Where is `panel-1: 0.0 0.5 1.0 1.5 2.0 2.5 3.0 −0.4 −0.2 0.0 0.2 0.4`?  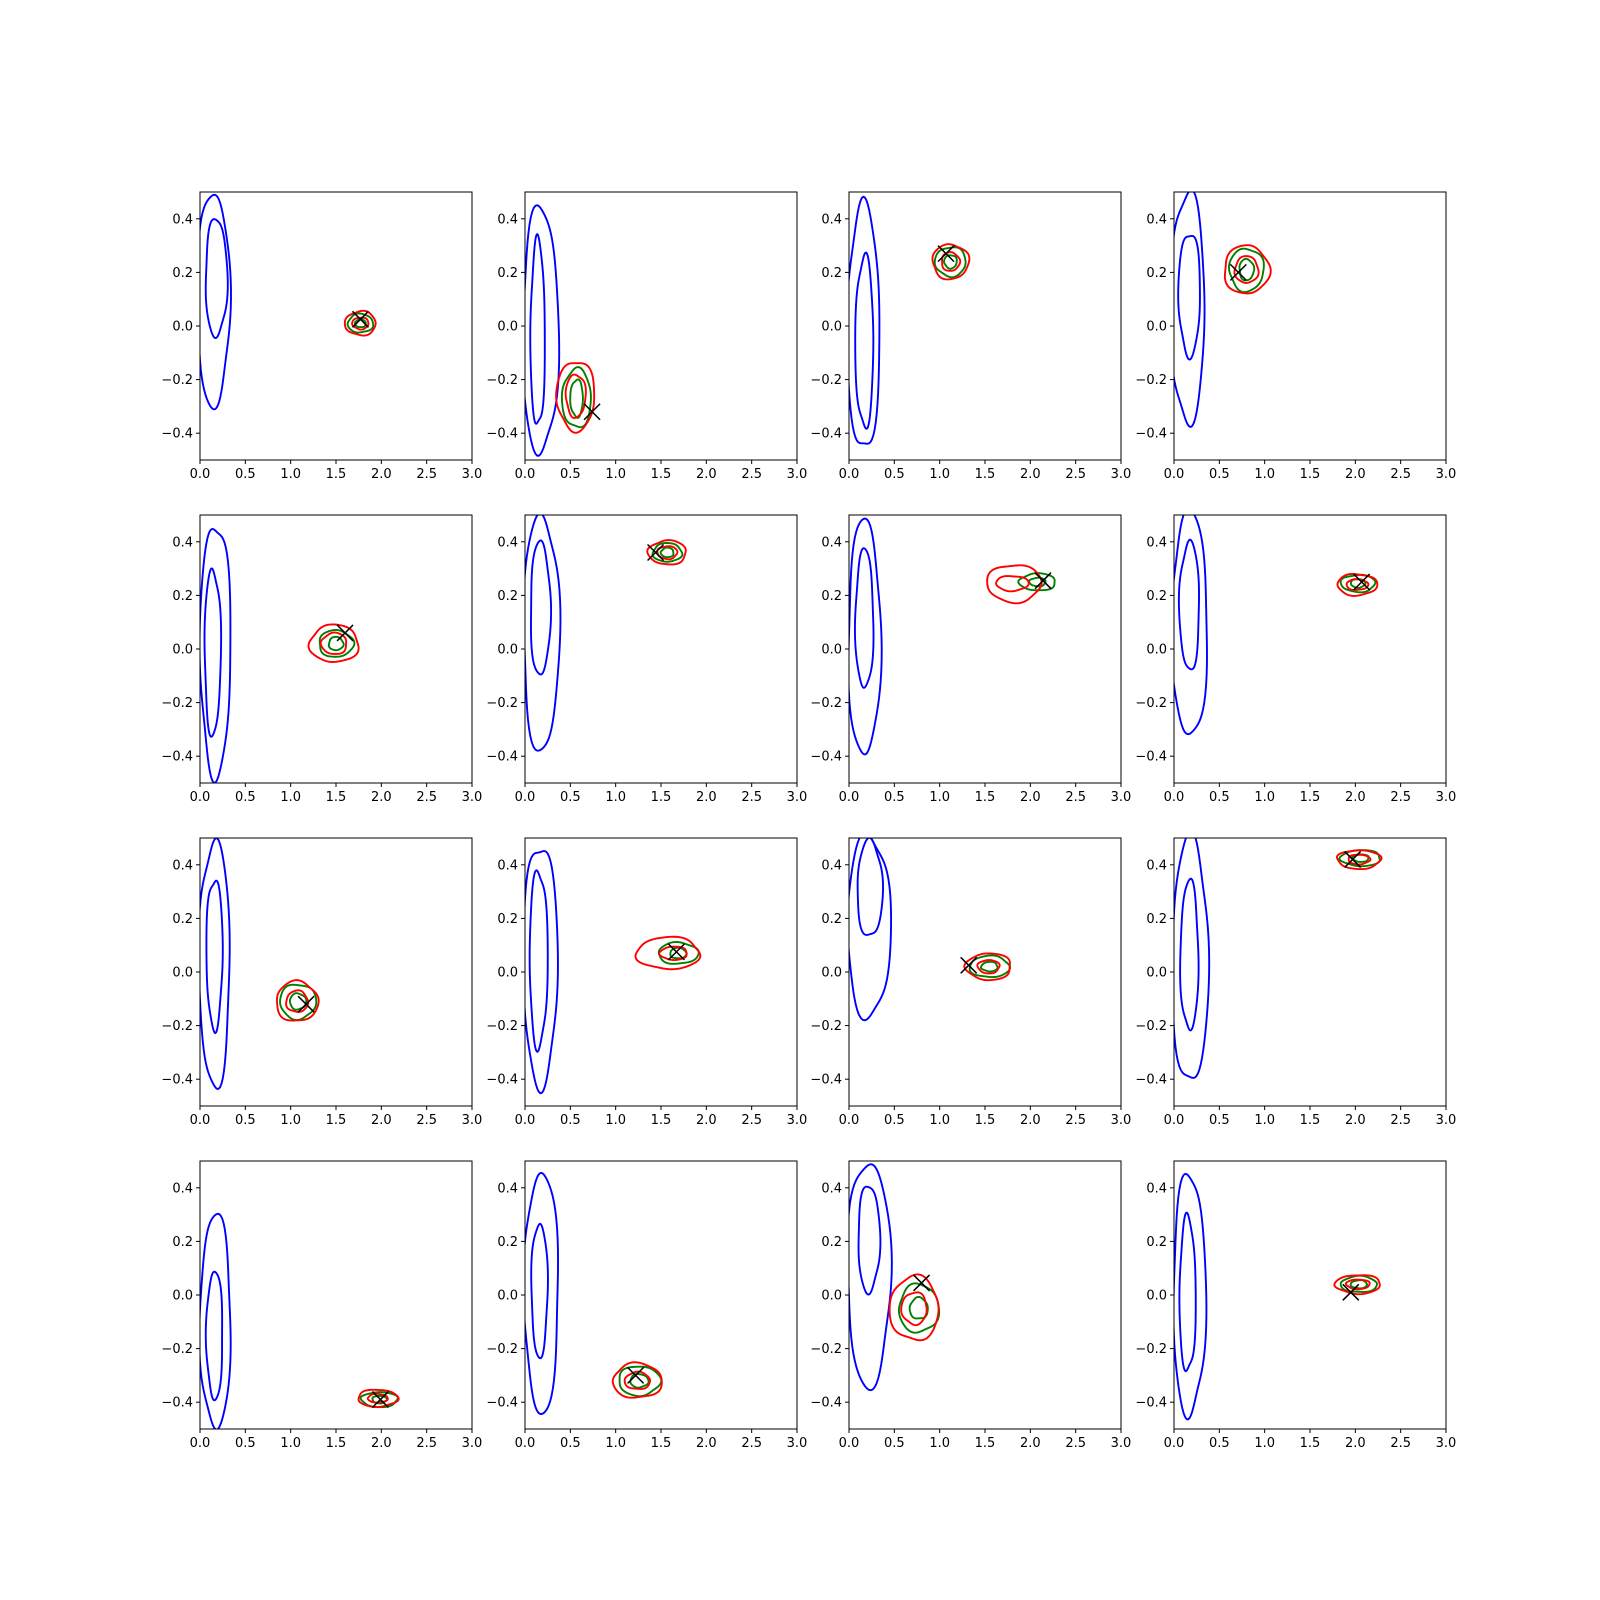
panel-1: 0.0 0.5 1.0 1.5 2.0 2.5 3.0 −0.4 −0.2 0.0 0.2 0.4 is located at coordinates (321, 336).